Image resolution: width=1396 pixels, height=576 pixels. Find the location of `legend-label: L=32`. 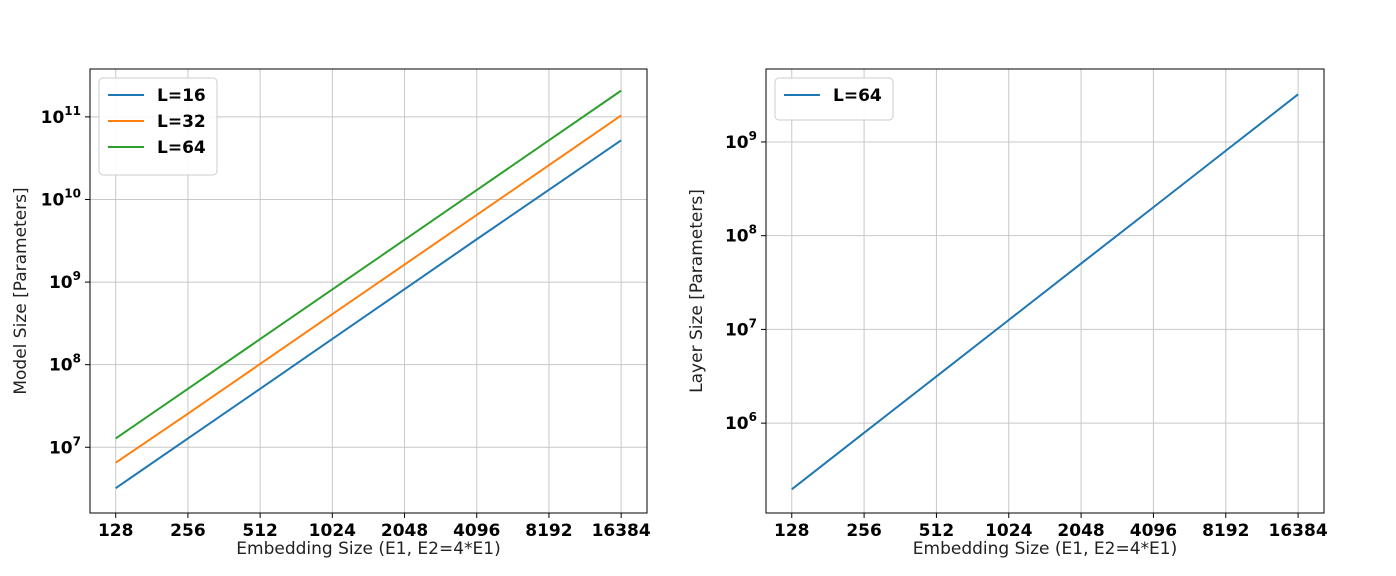

legend-label: L=32 is located at coordinates (181, 122).